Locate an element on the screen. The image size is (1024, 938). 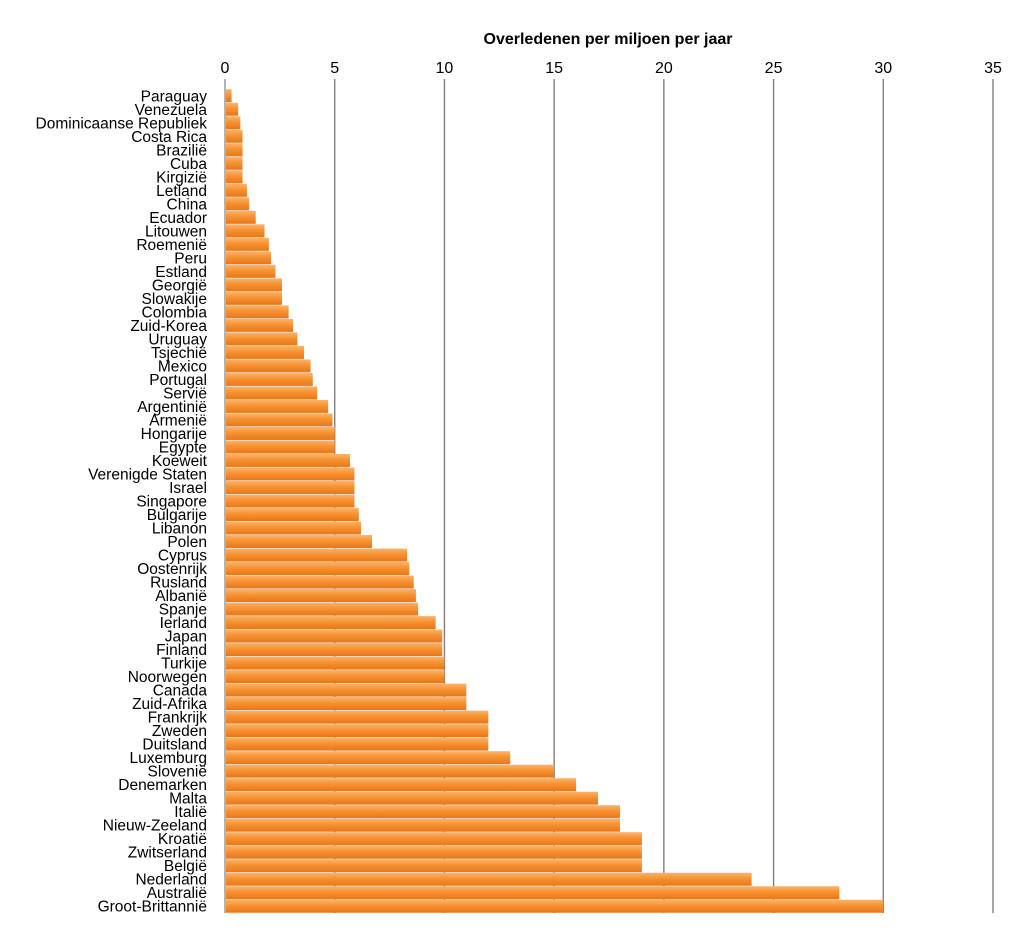
category-label: Costa Rica is located at coordinates (169, 137).